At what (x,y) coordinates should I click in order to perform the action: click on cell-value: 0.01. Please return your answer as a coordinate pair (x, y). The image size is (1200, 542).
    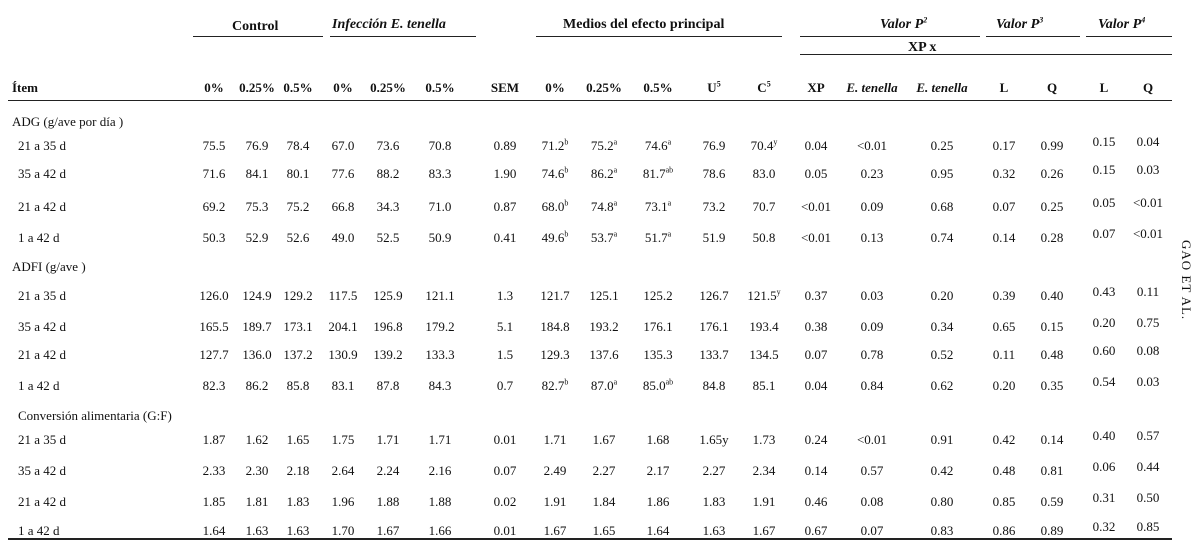
    Looking at the image, I should click on (505, 439).